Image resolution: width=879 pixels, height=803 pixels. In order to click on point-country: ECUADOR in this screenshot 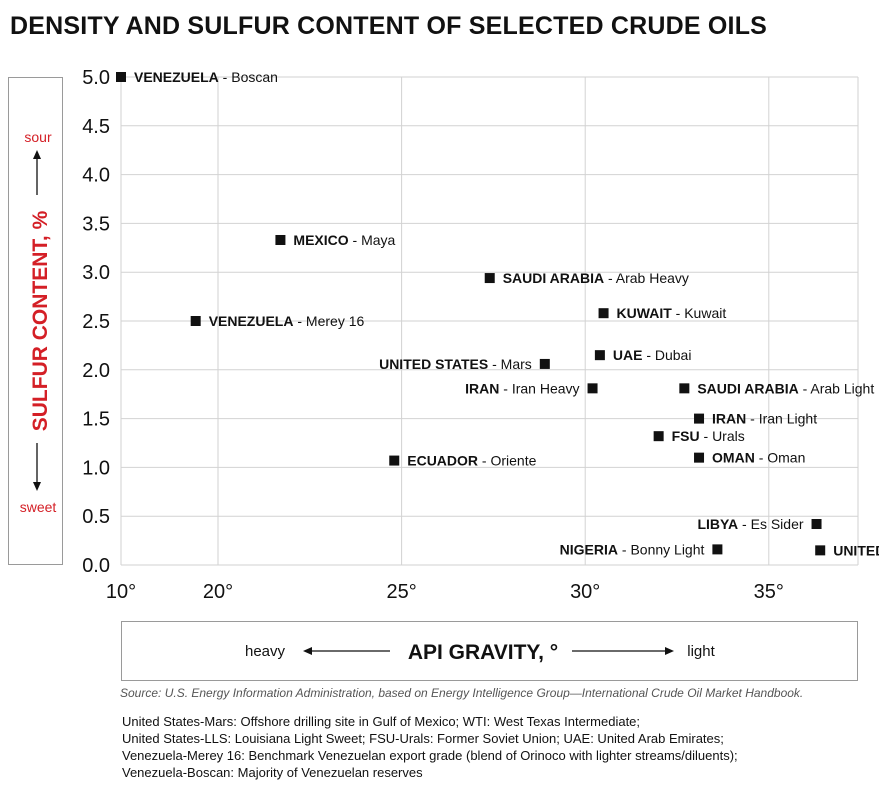, I will do `click(442, 461)`.